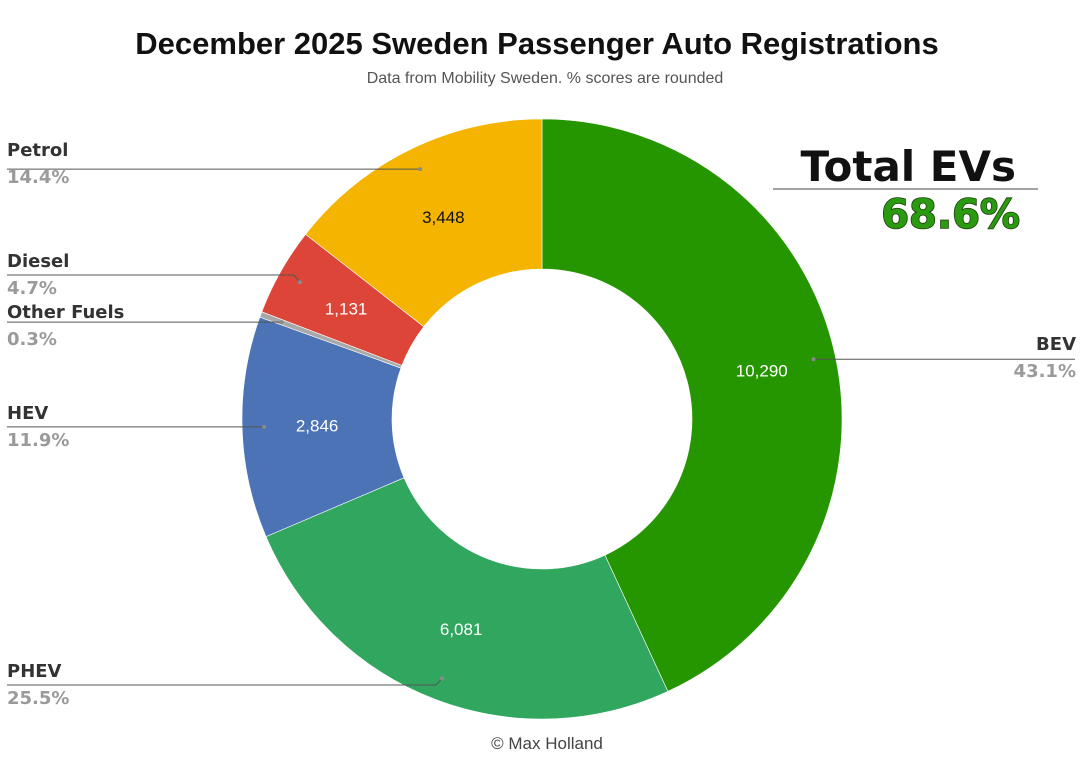 This screenshot has height=782, width=1083. I want to click on value-label-diesel: 1,131, so click(346, 308).